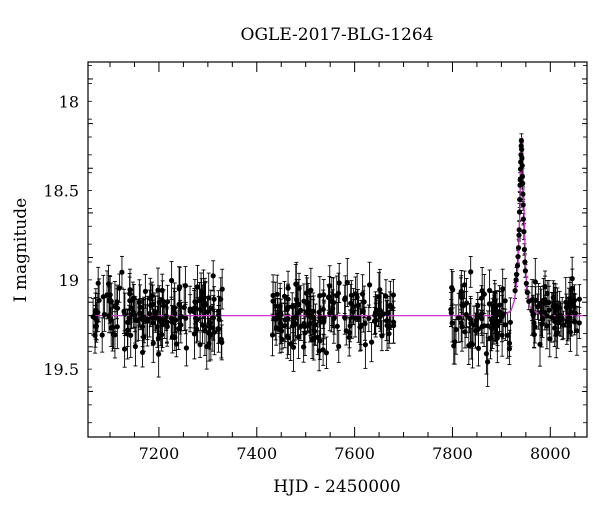 Image resolution: width=600 pixels, height=512 pixels. What do you see at coordinates (337, 487) in the screenshot?
I see `x-axis-label: HJD - 2450000` at bounding box center [337, 487].